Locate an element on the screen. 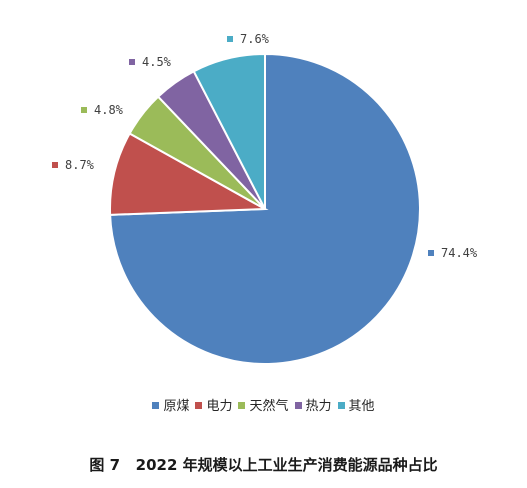 The image size is (527, 488). legend-item-electricity: 电力 is located at coordinates (213, 404).